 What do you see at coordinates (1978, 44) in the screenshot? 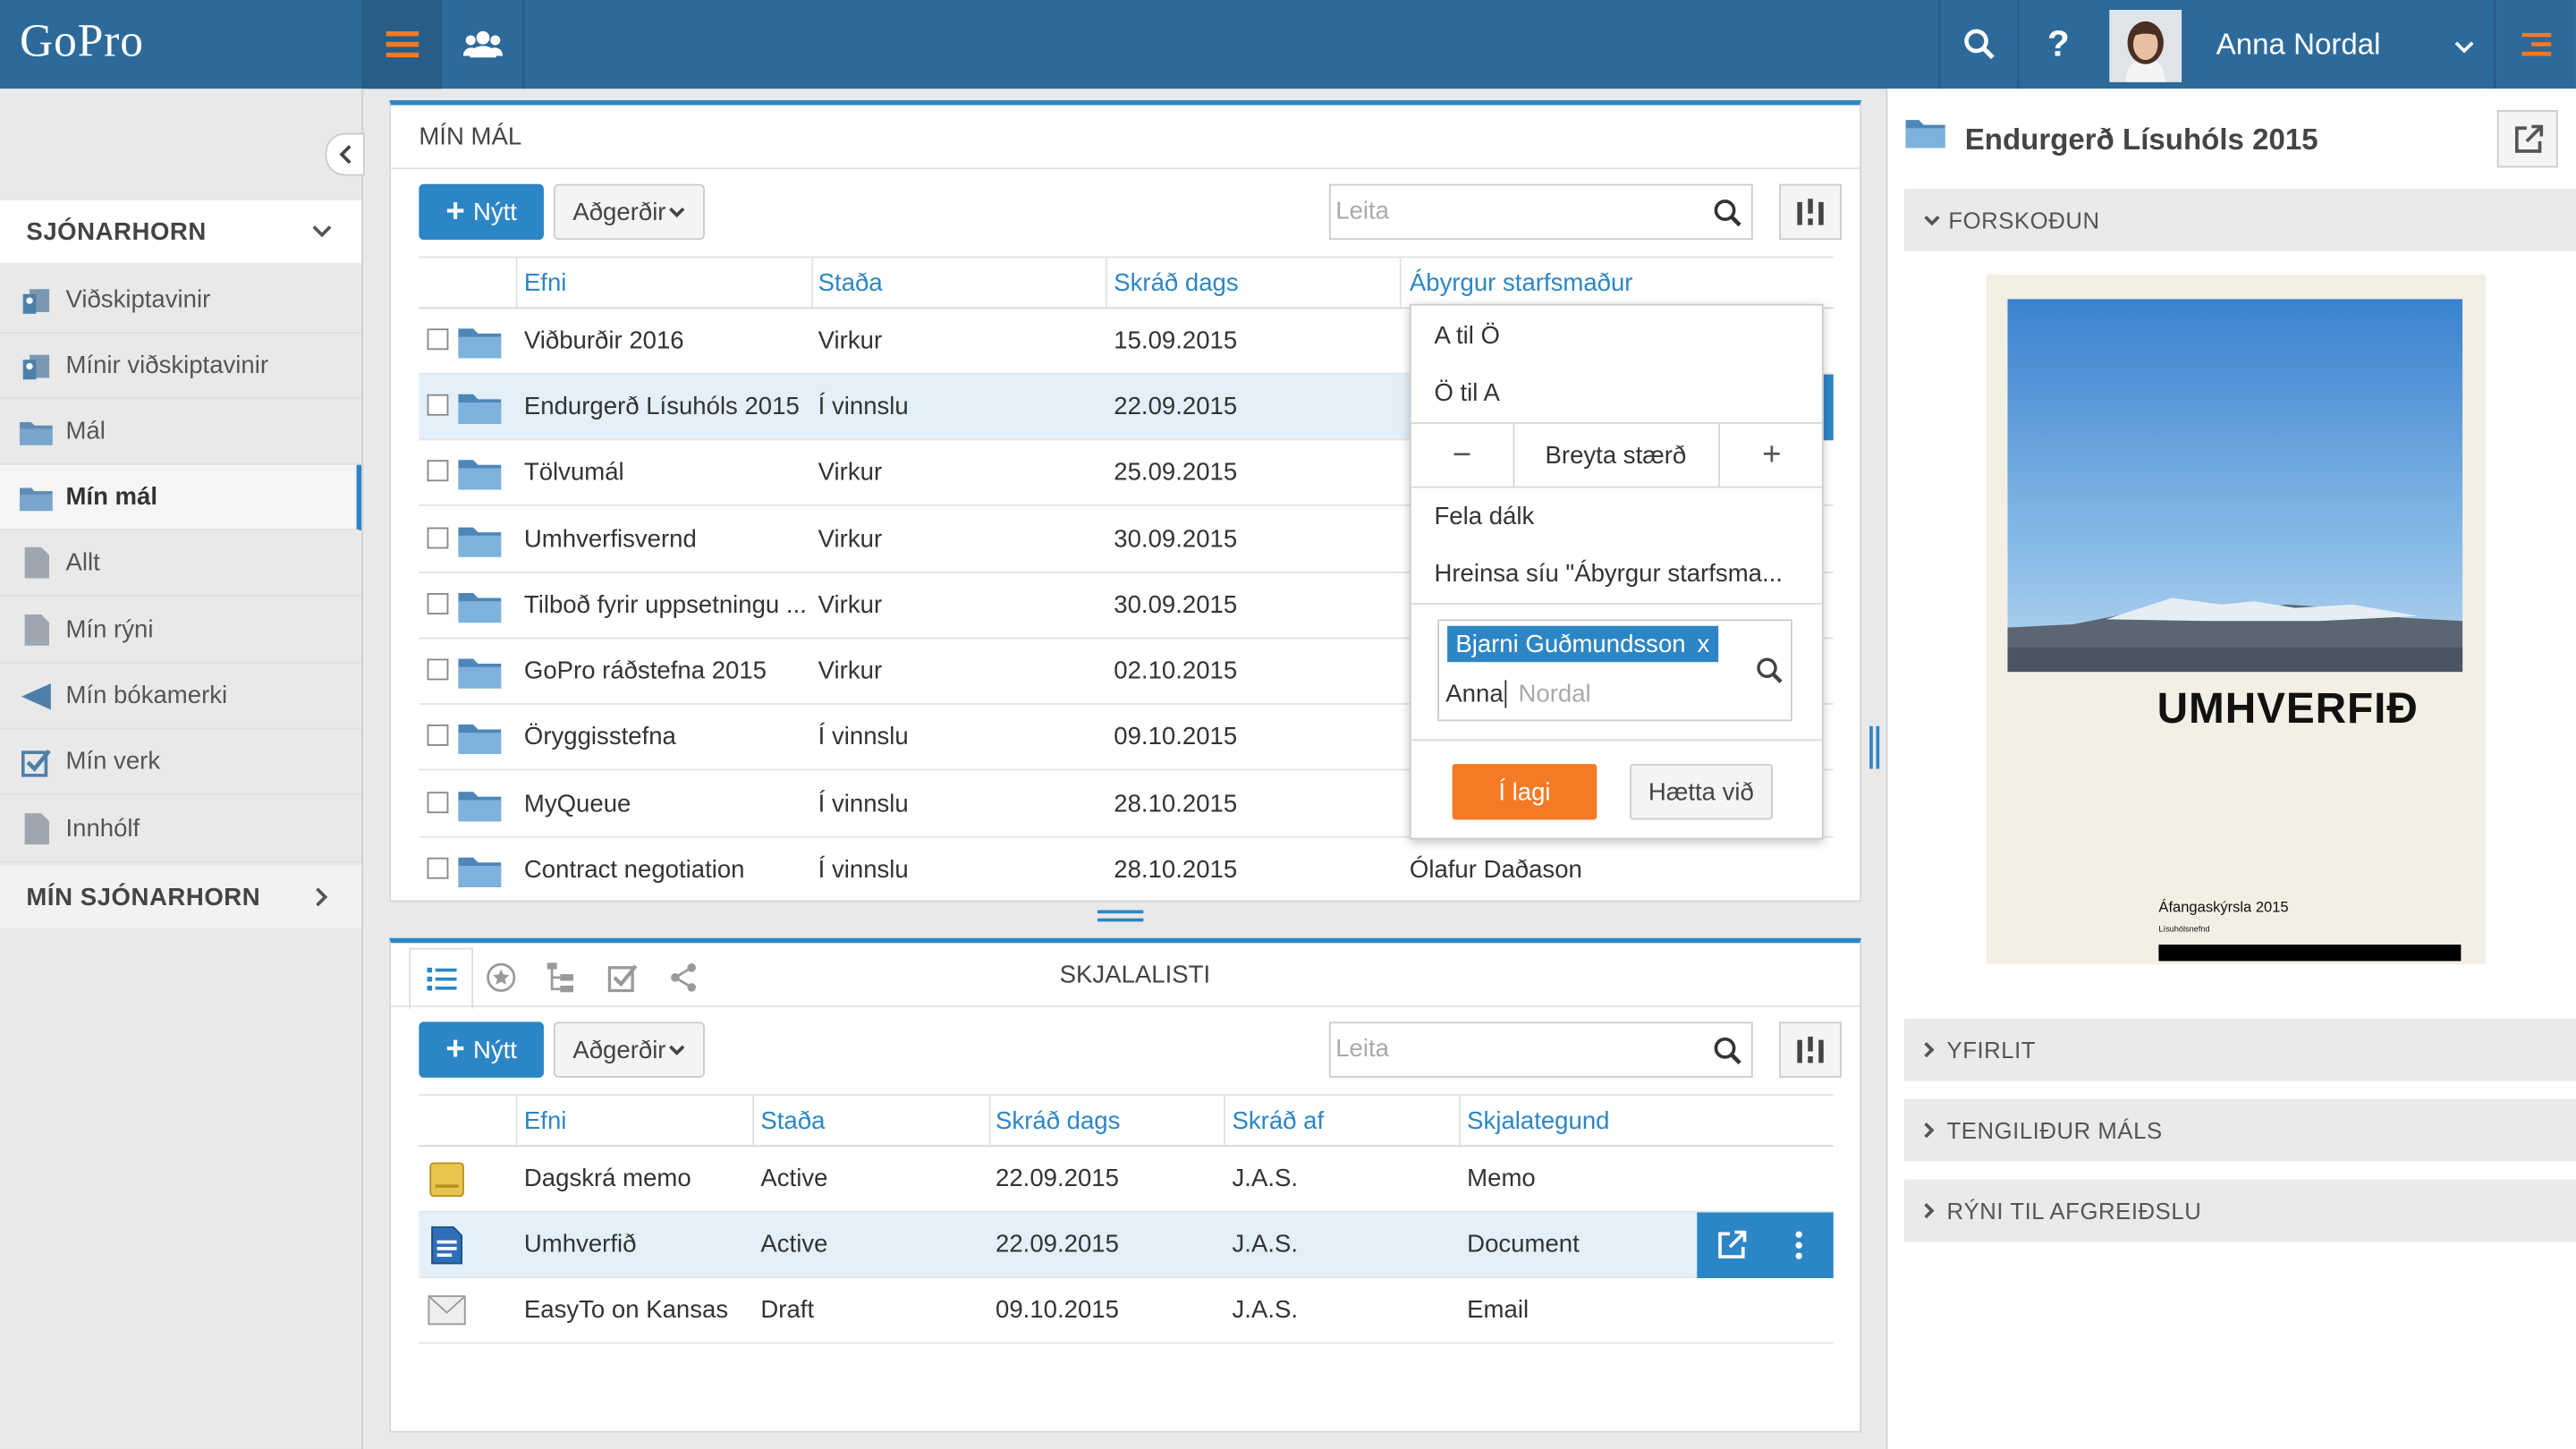
I see `search-button` at bounding box center [1978, 44].